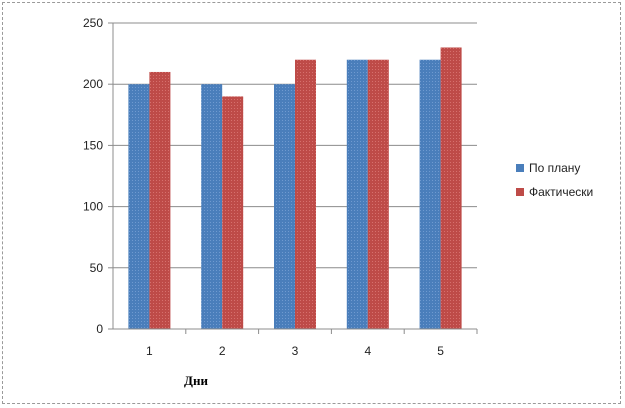 This screenshot has width=625, height=408. What do you see at coordinates (93, 23) in the screenshot?
I see `y-tick-label: 250` at bounding box center [93, 23].